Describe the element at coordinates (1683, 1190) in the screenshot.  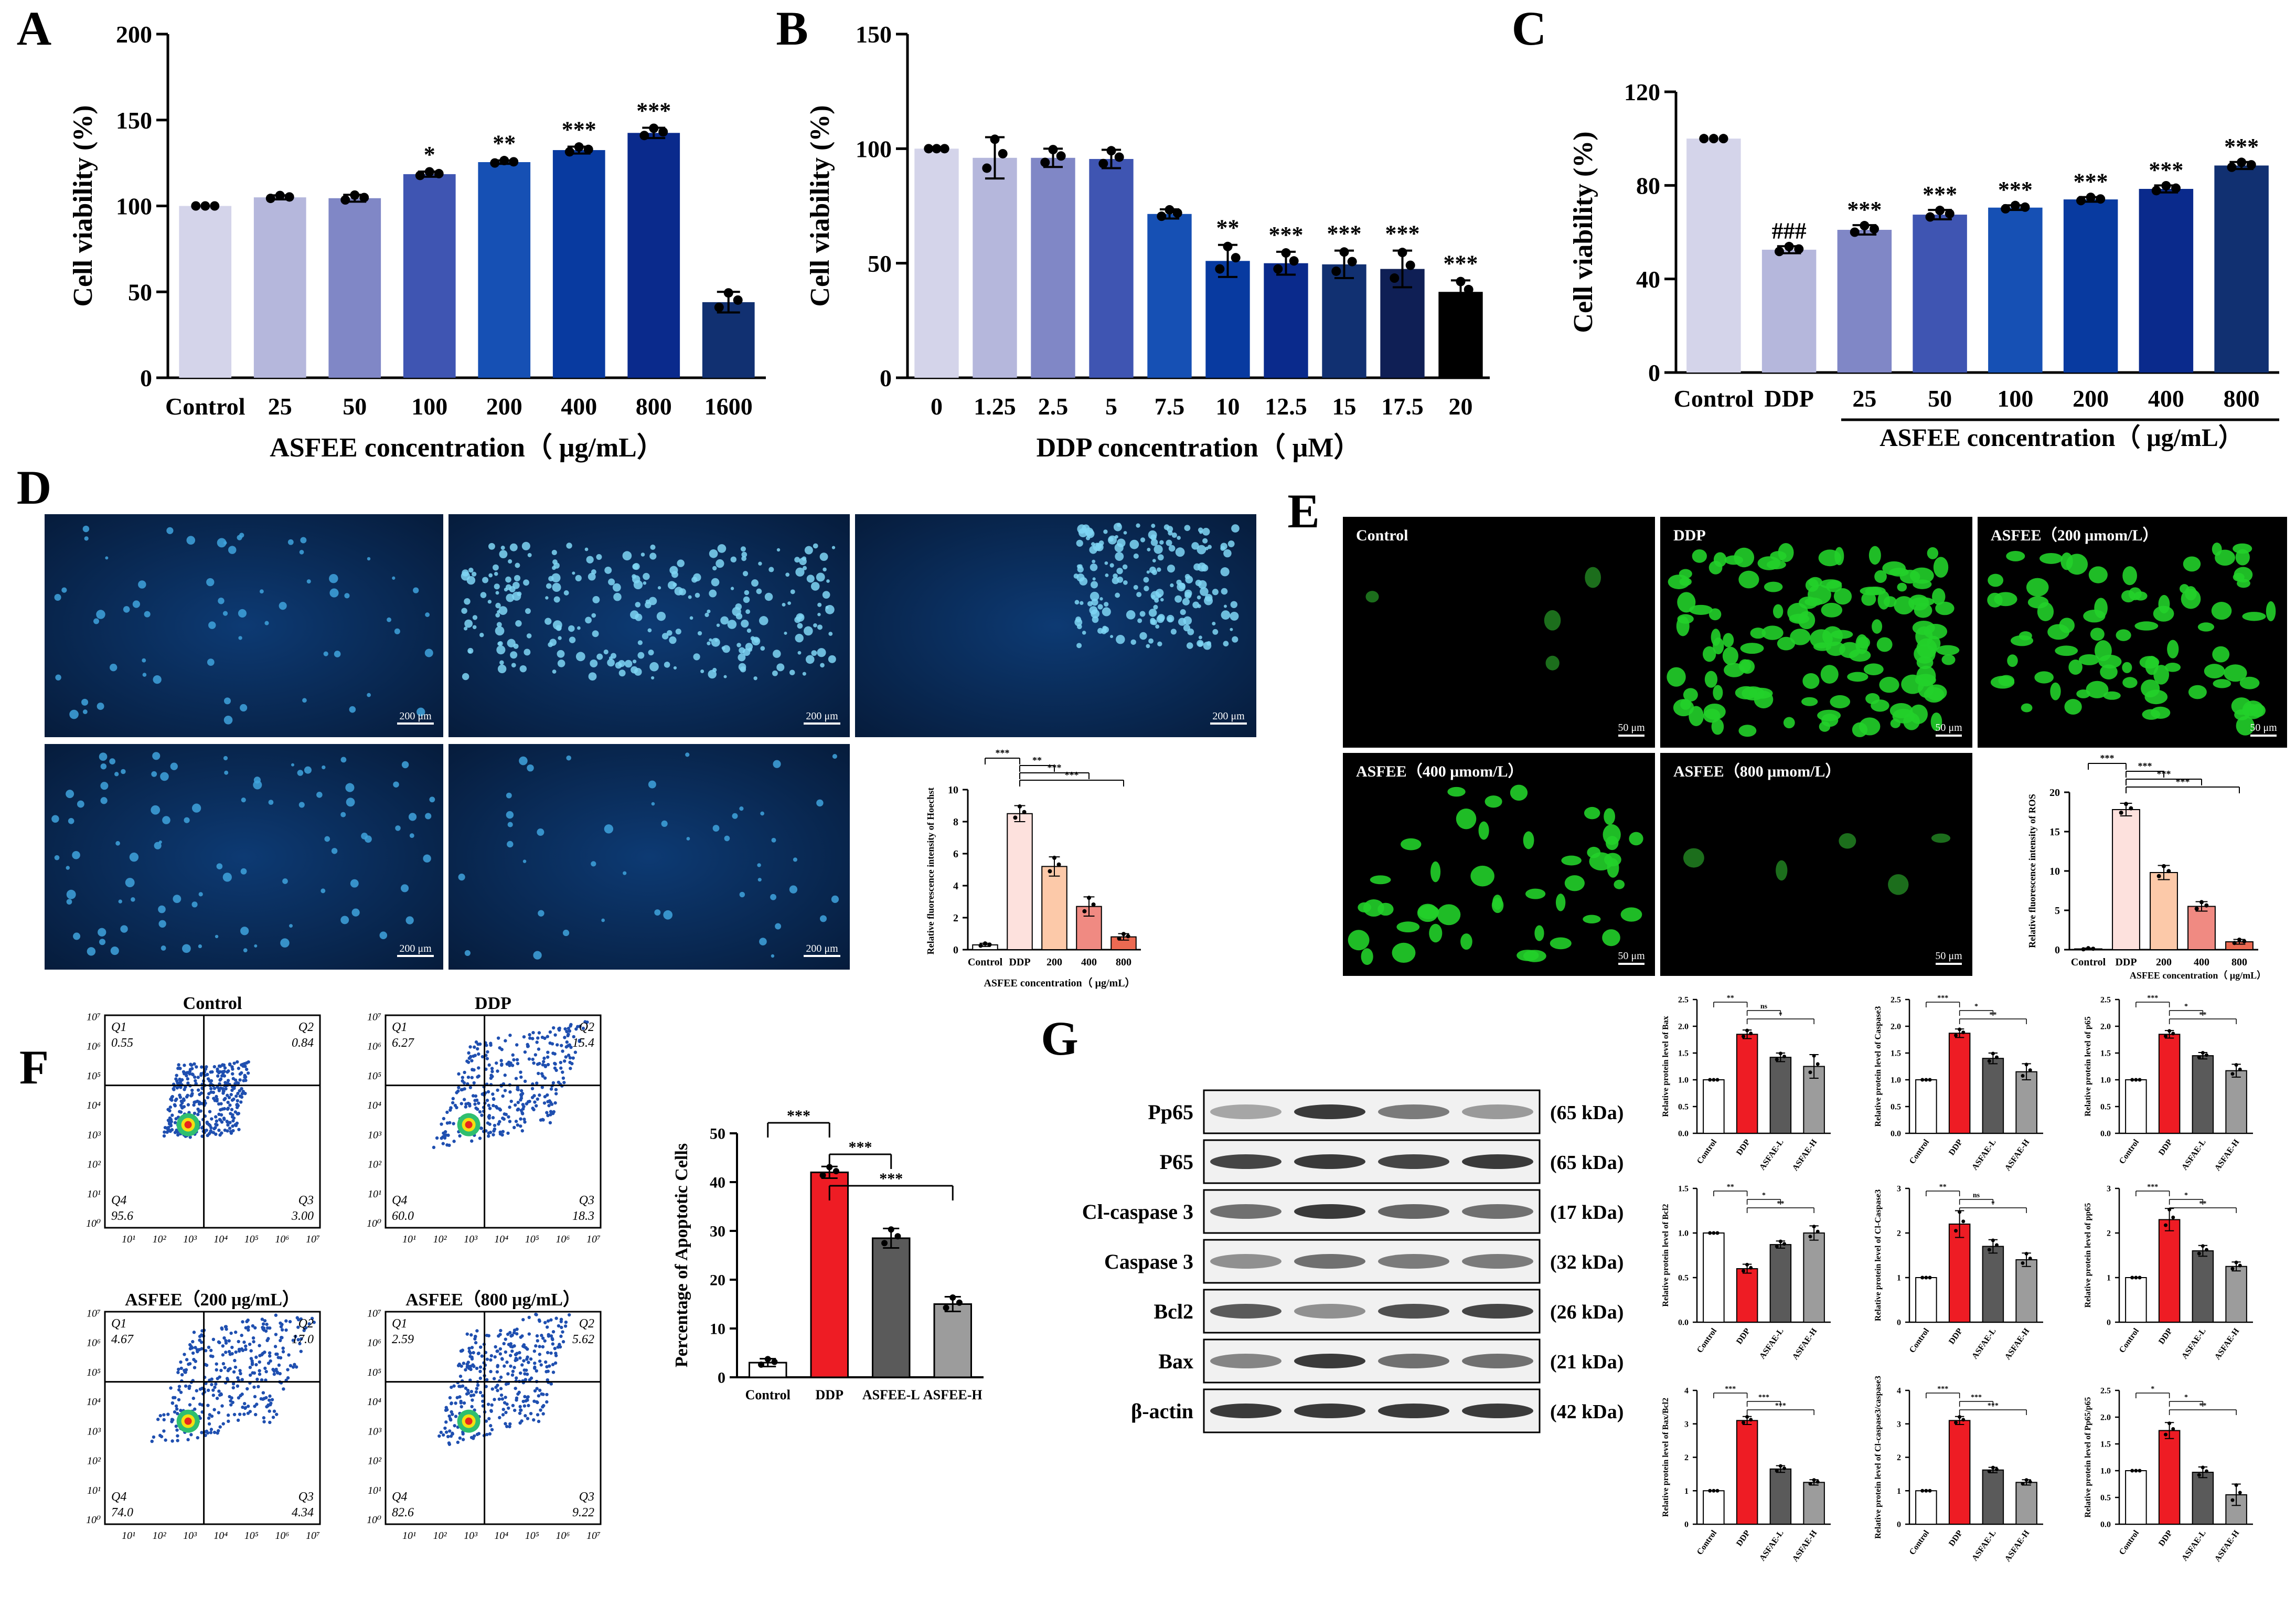
I see `y-tick-label: 1.5` at that location.